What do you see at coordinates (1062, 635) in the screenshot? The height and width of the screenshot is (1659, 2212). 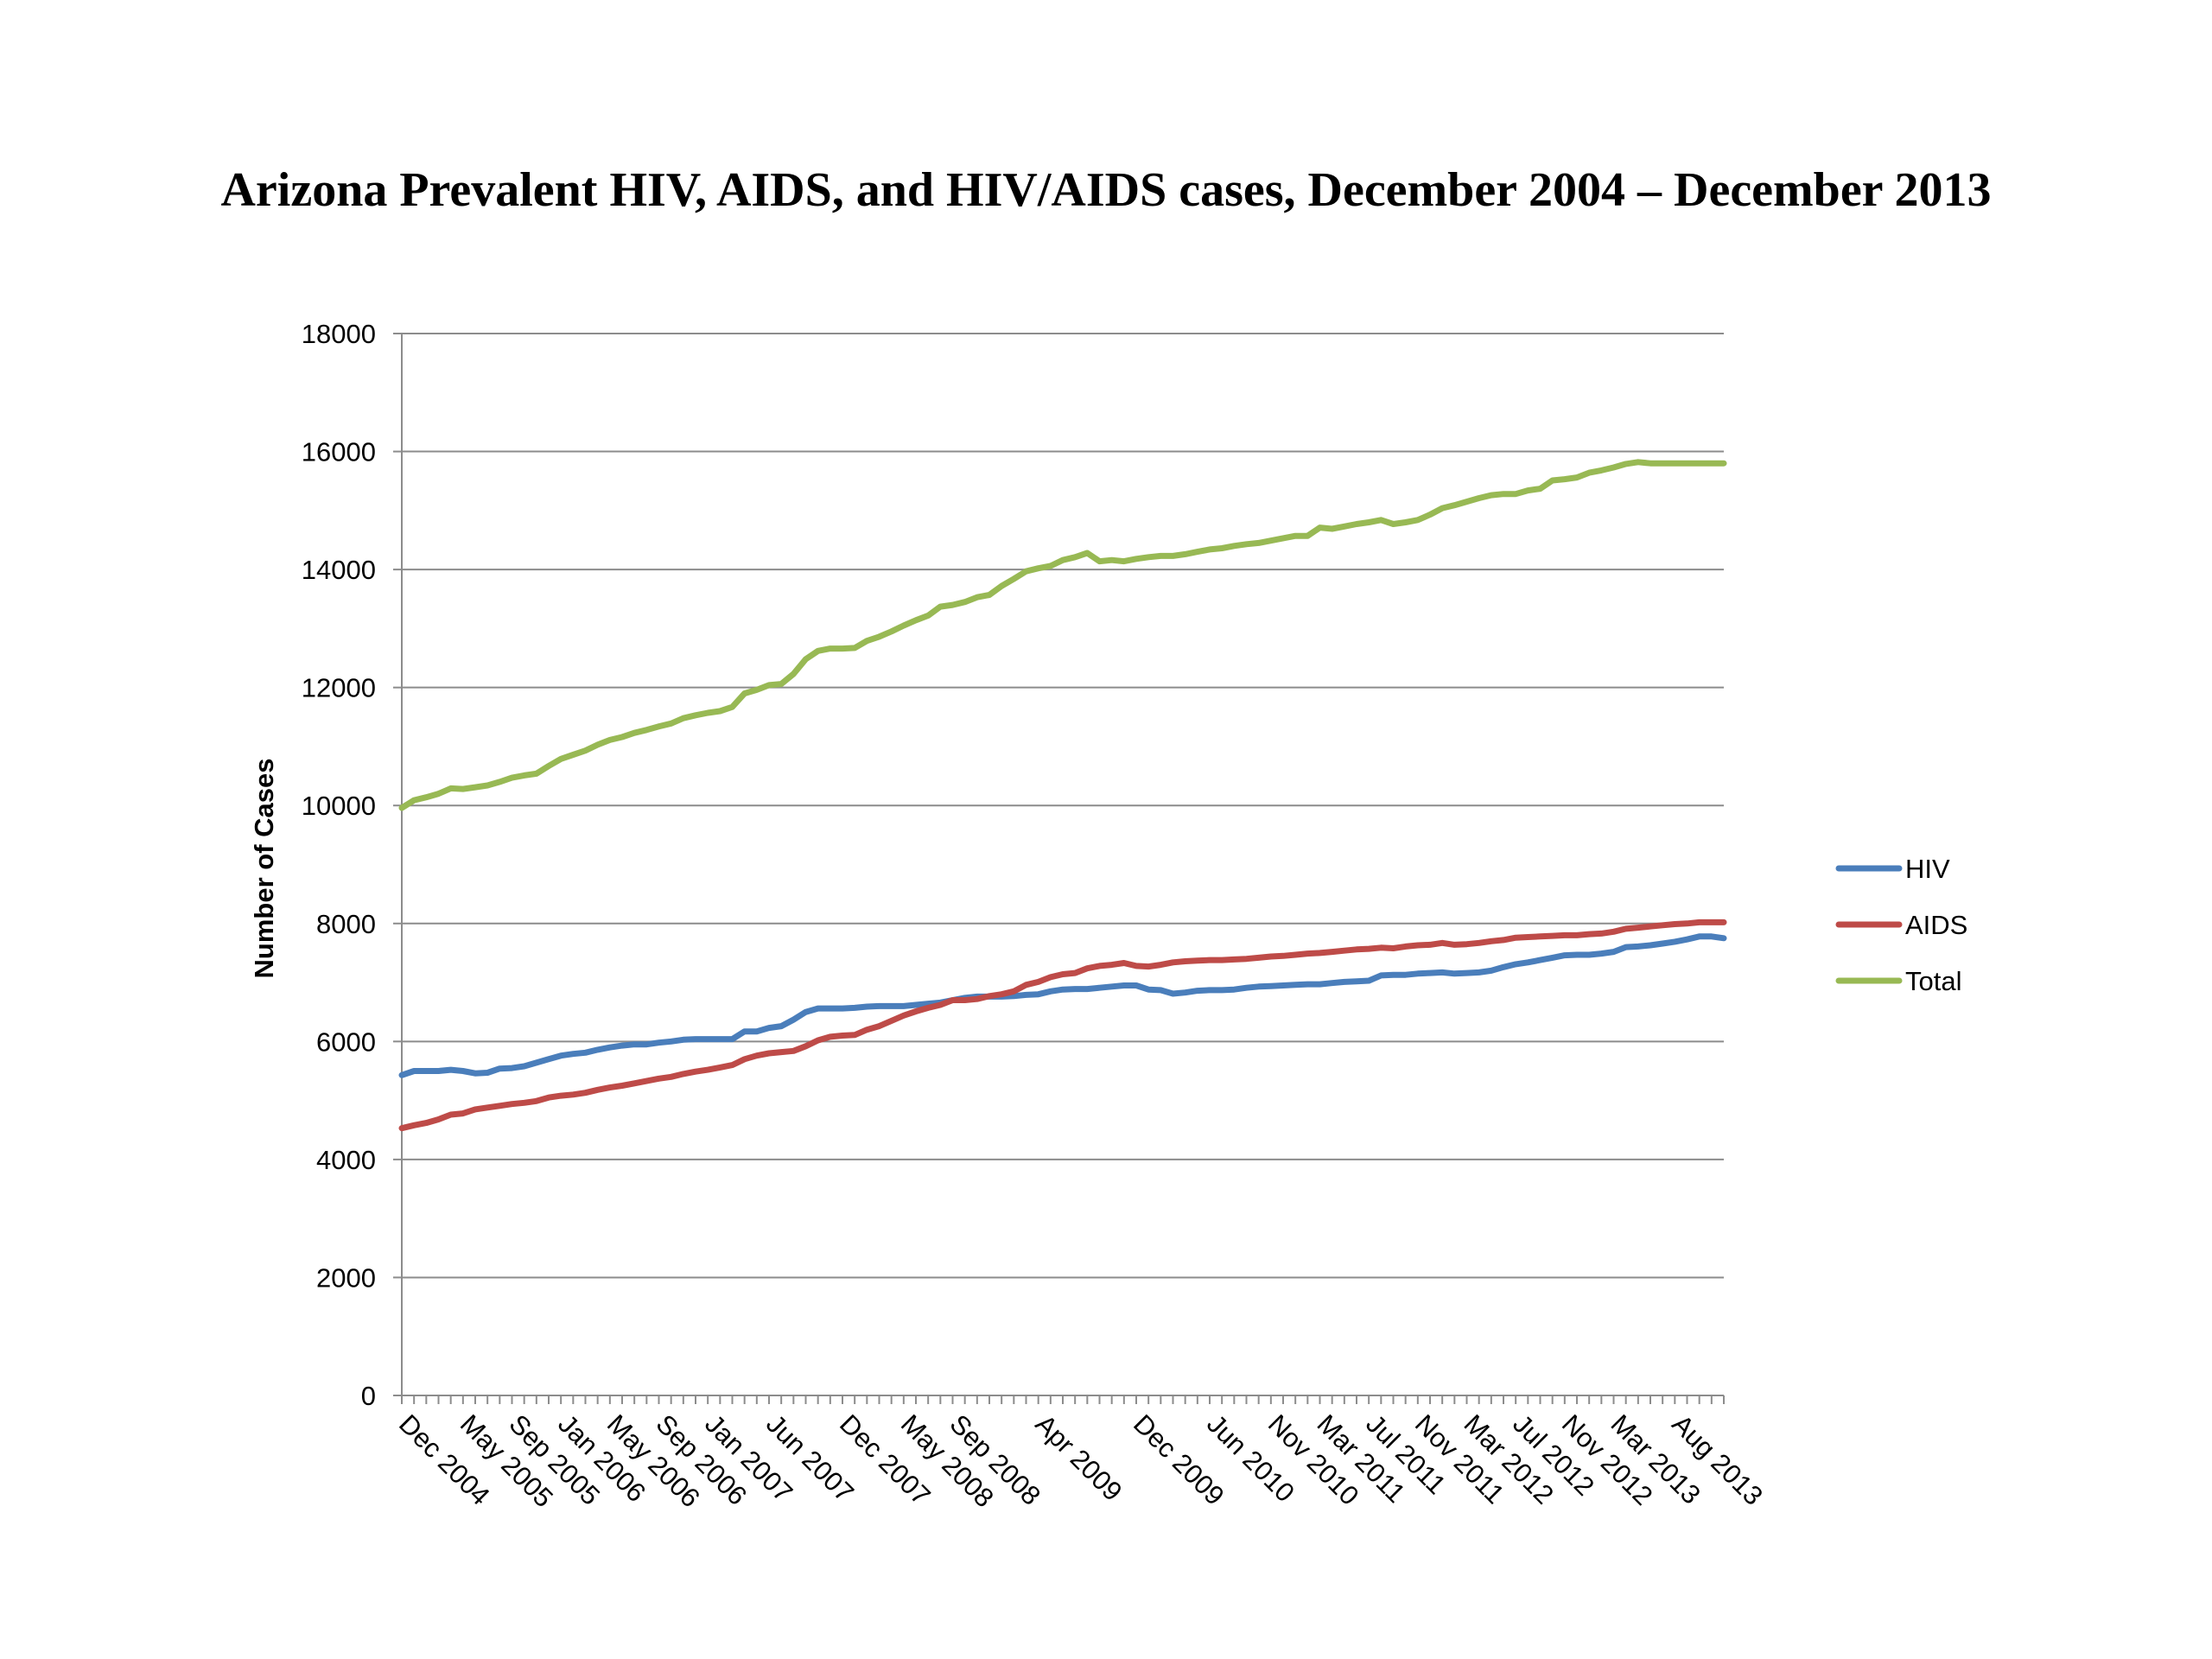 I see `series-line-total` at bounding box center [1062, 635].